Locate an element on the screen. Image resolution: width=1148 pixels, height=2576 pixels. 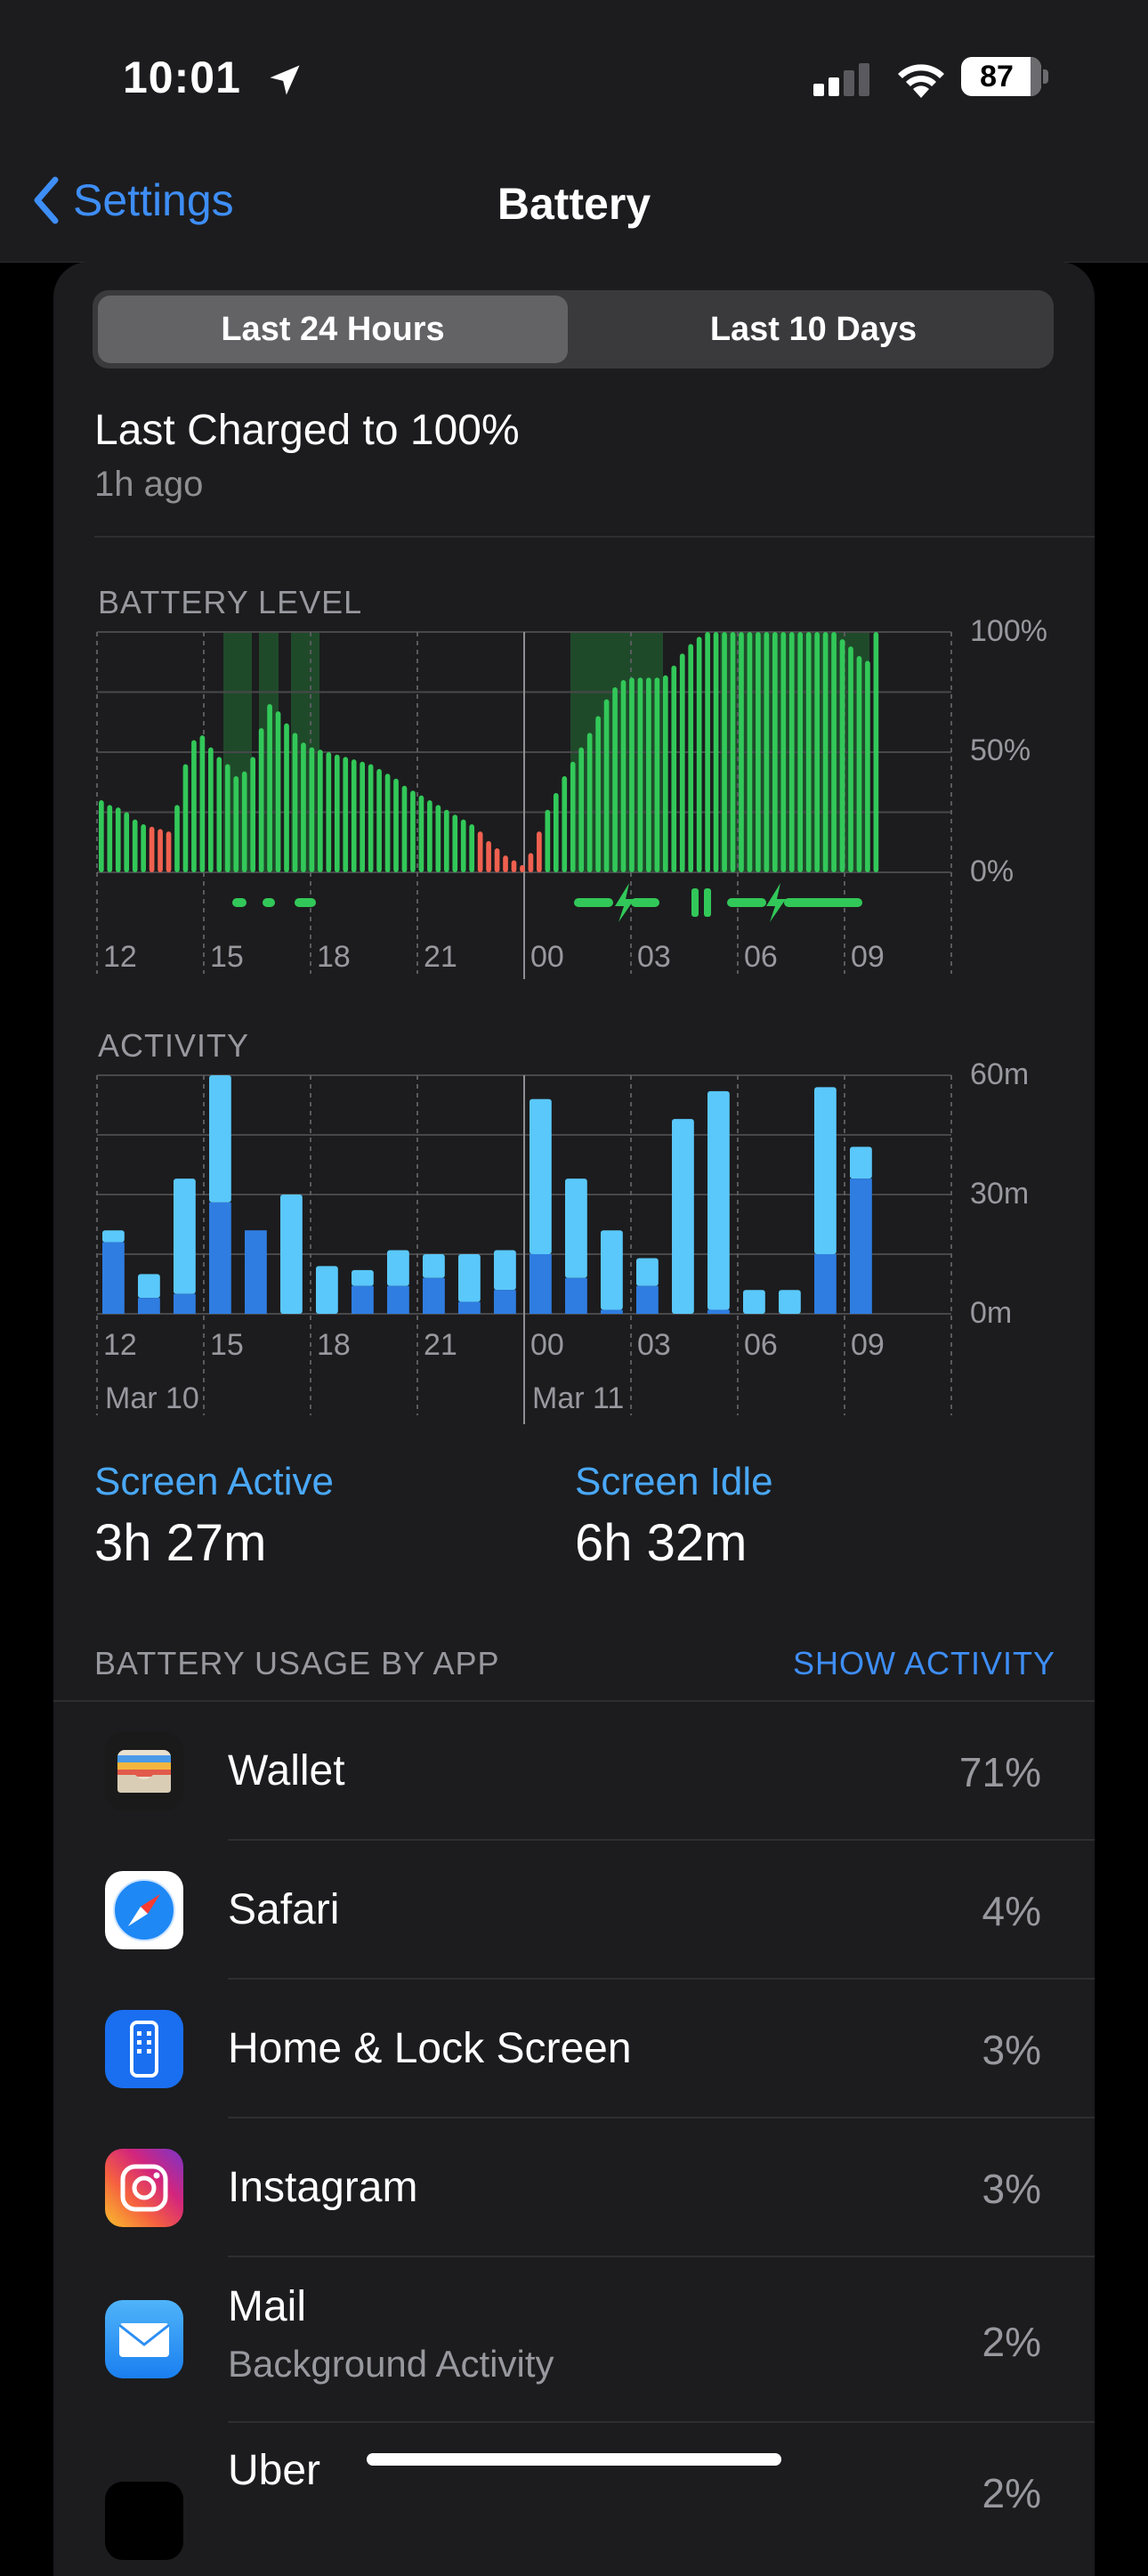
date-label: Mar 11 is located at coordinates (578, 1398).